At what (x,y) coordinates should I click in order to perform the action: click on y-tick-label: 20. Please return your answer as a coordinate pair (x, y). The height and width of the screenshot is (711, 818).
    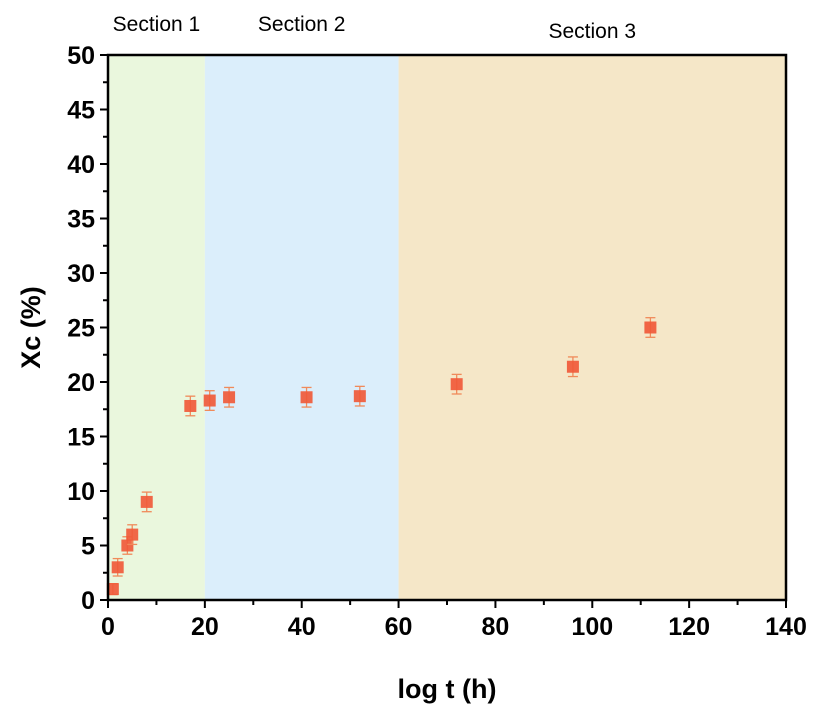
    Looking at the image, I should click on (81, 383).